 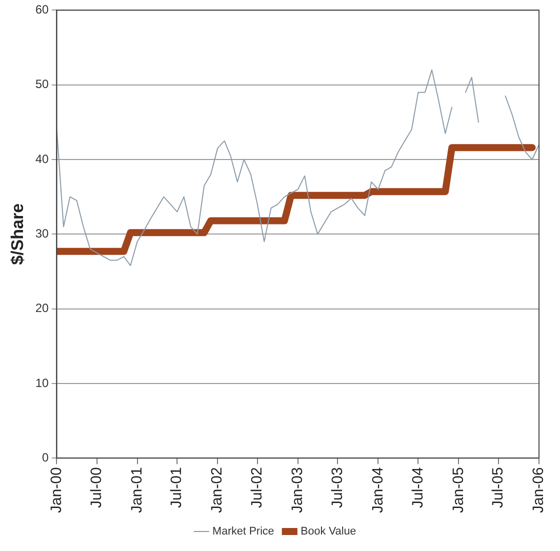 What do you see at coordinates (257, 487) in the screenshot?
I see `x-tick-label: Jul-02` at bounding box center [257, 487].